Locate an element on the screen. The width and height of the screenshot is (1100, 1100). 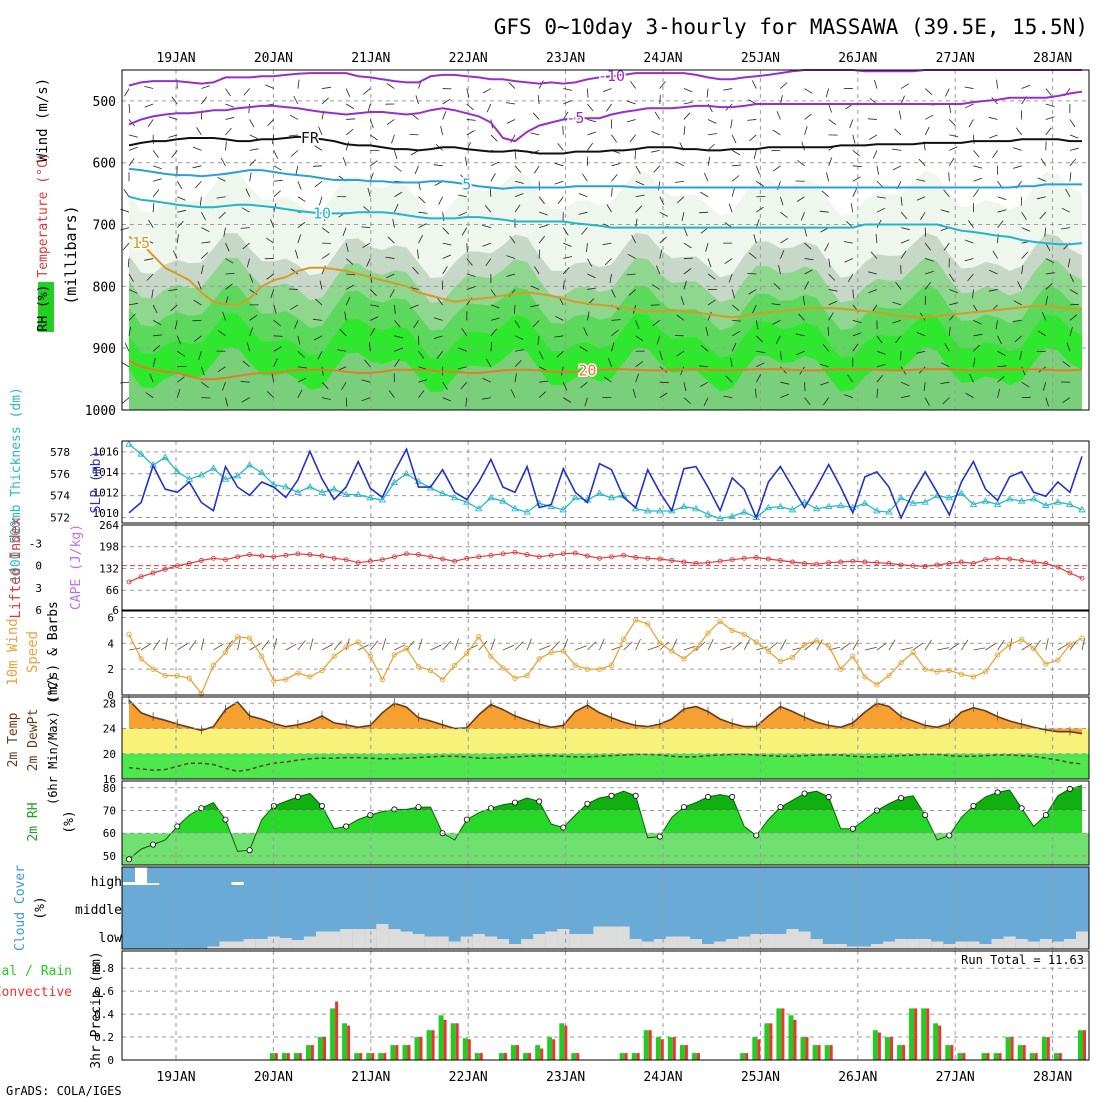
pressure-tick-label: 1000 is located at coordinates (100, 411).